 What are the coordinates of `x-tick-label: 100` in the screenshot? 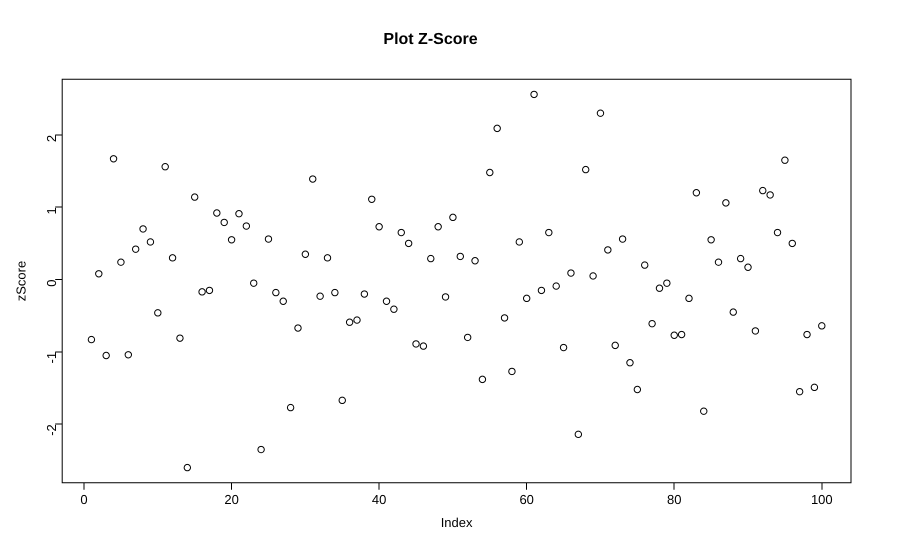 It's located at (821, 500).